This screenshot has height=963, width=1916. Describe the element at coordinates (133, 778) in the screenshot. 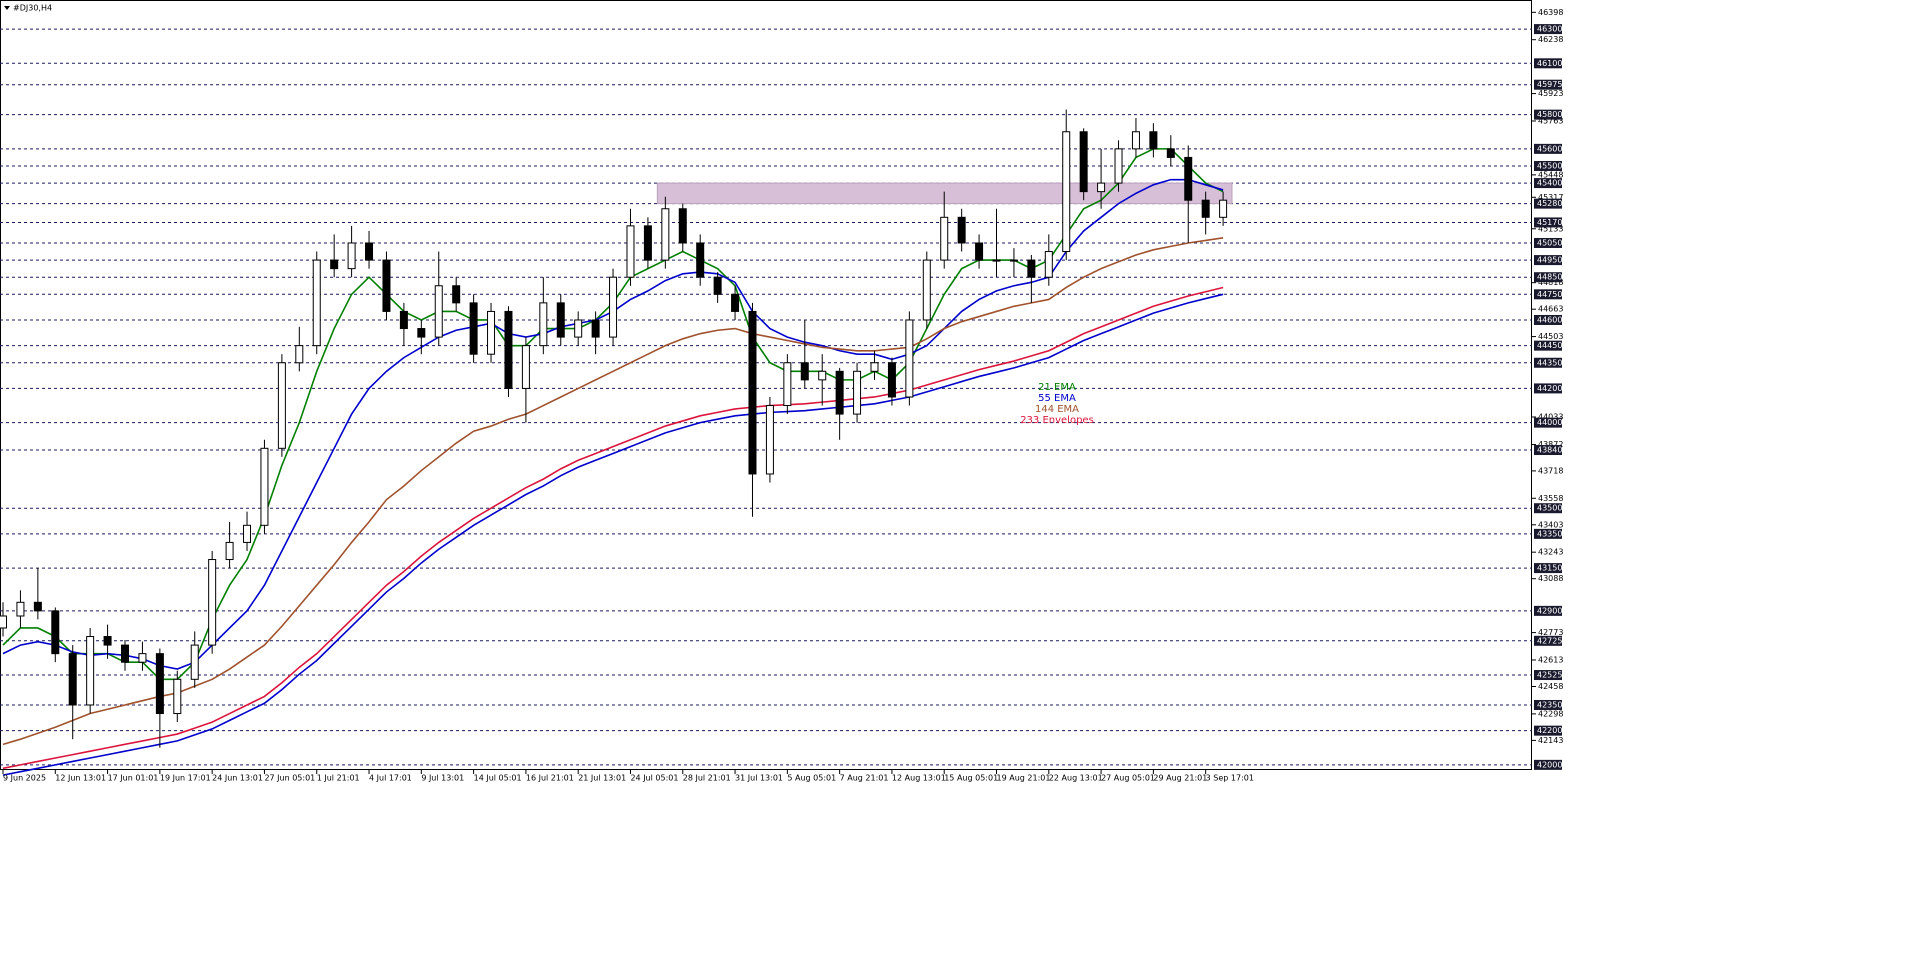

I see `x-tick-label: 17 Jun 01:01` at that location.